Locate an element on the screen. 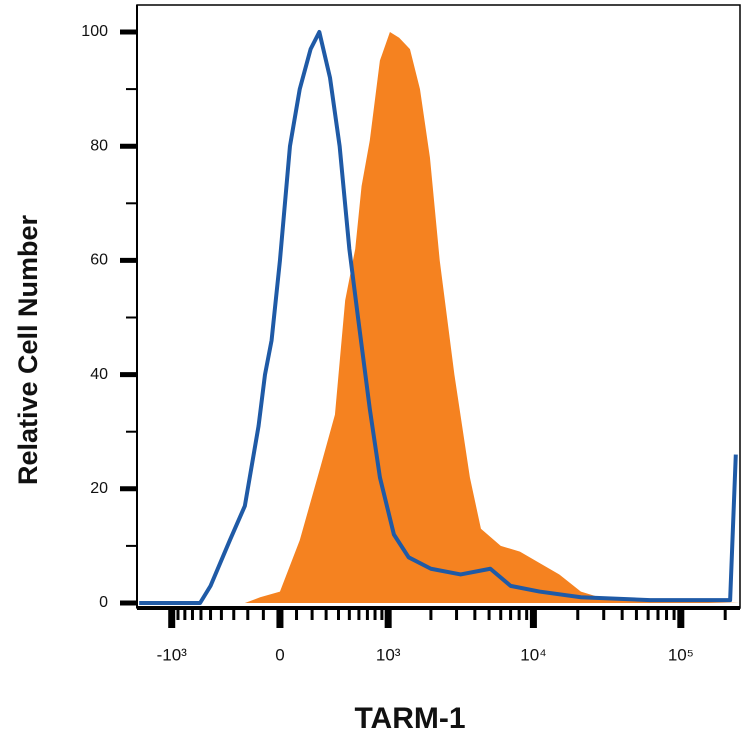 Image resolution: width=742 pixels, height=751 pixels. x-axis-label: TARM-1 is located at coordinates (409, 718).